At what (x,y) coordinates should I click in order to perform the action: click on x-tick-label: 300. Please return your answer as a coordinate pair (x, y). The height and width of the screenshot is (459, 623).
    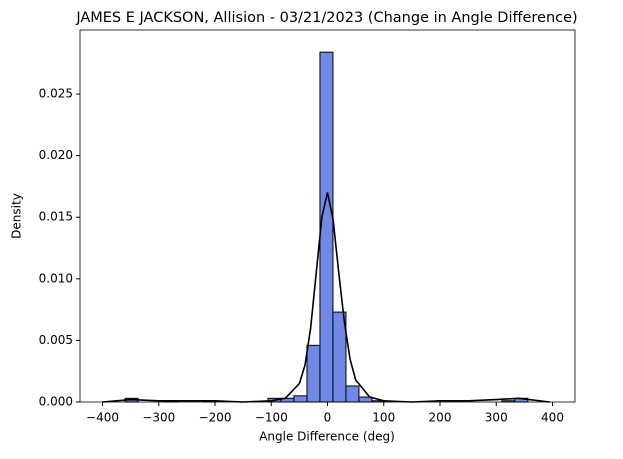
    Looking at the image, I should click on (496, 418).